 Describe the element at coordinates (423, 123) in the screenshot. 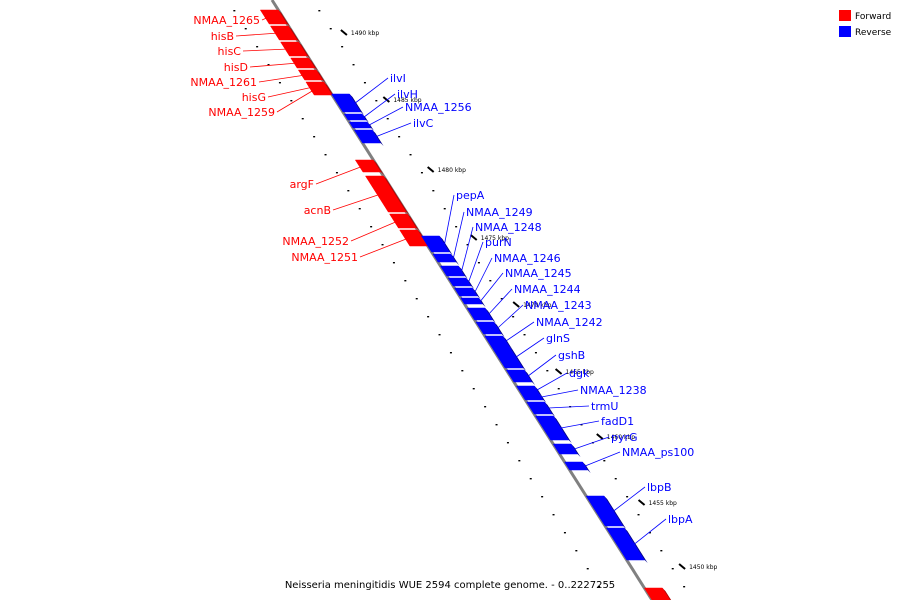

I see `gene-label-ilvc: ilvC` at that location.